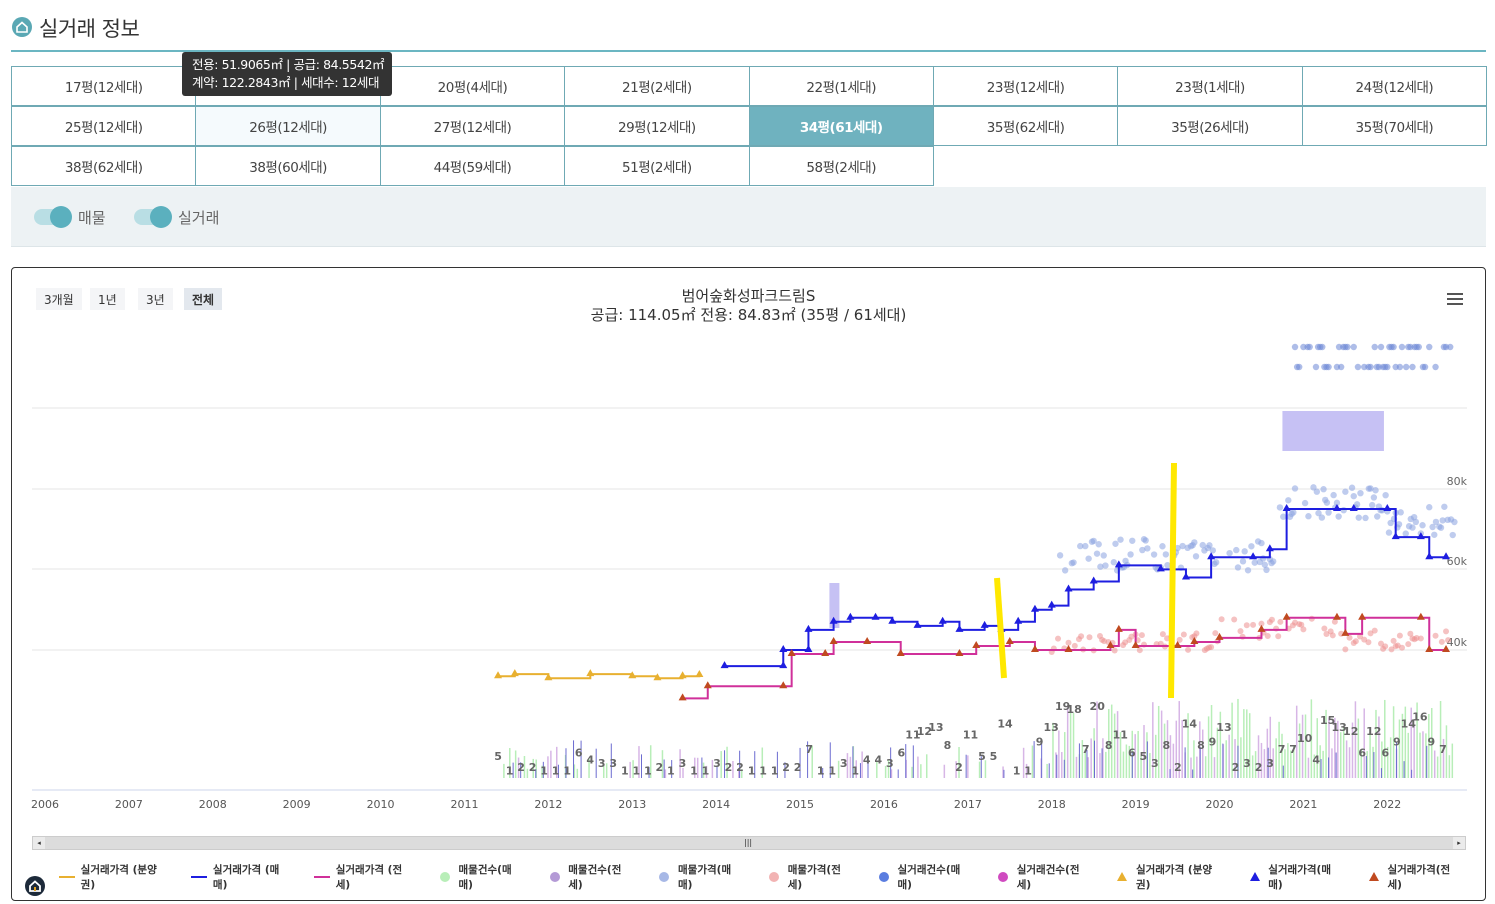 The height and width of the screenshot is (904, 1495). I want to click on size-tab: 38평(60세대), so click(288, 166).